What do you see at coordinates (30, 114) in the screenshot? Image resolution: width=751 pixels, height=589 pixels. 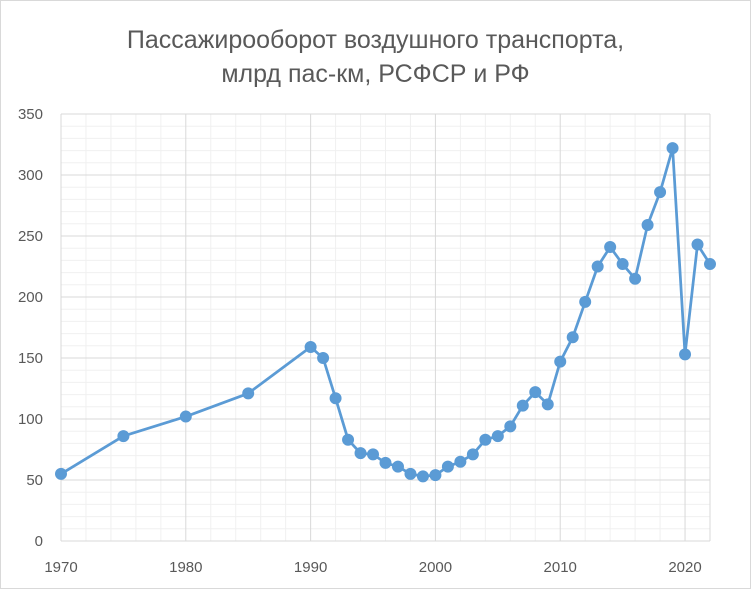 I see `y-tick-label: 350` at bounding box center [30, 114].